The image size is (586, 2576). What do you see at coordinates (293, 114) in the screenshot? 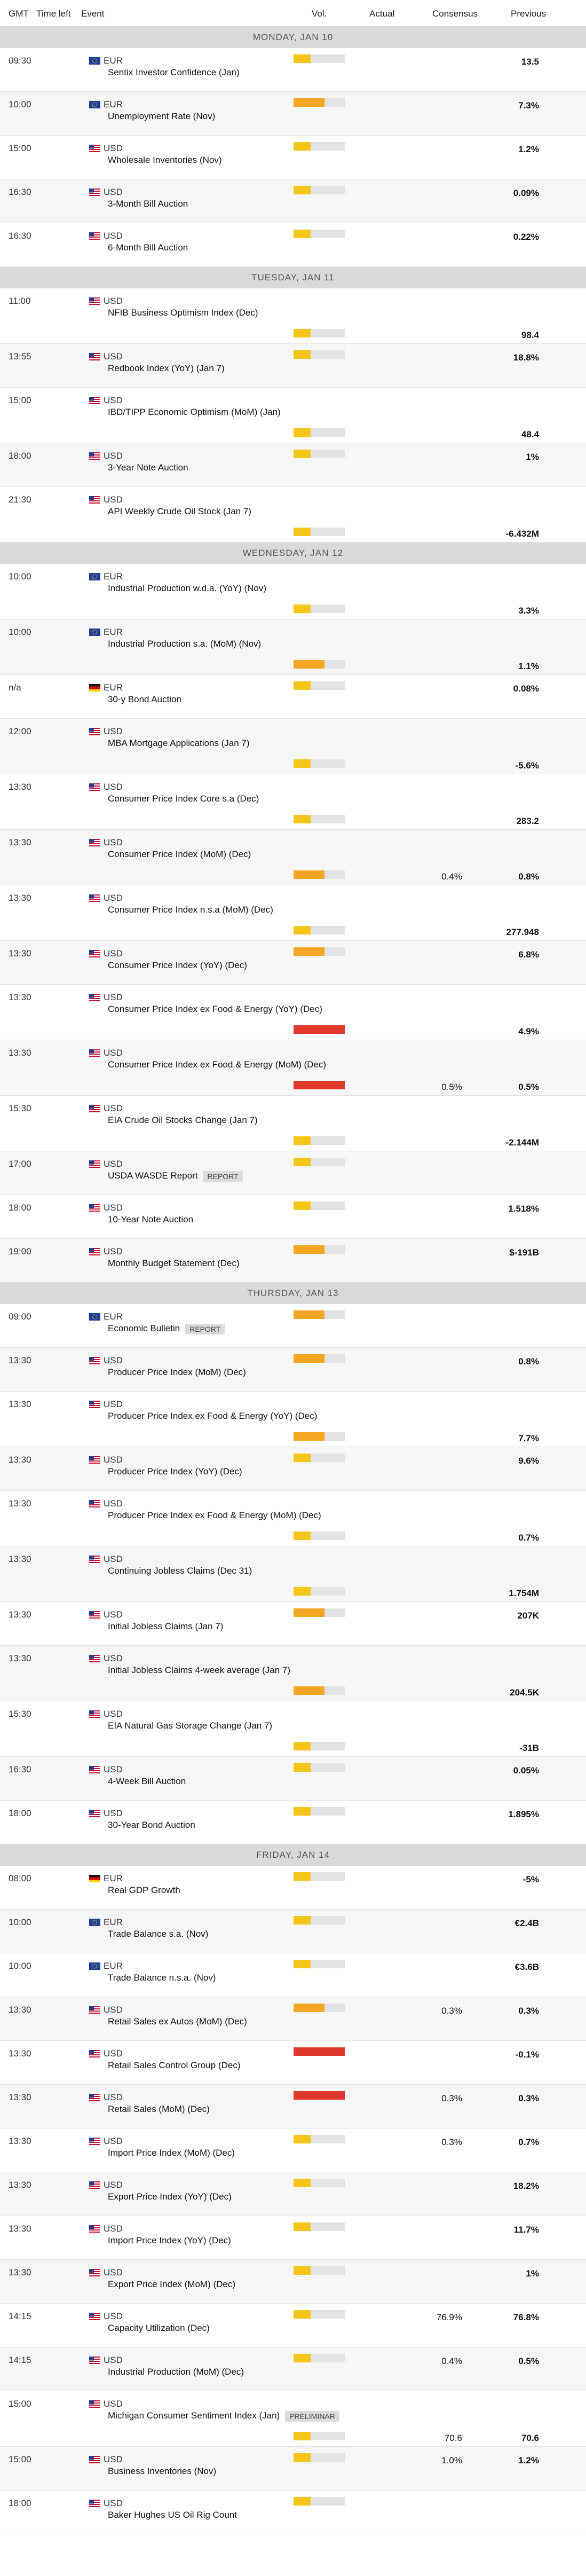
I see `event-row: 10:00 EUR Unemployment Rate (Nov) 7.3%` at bounding box center [293, 114].